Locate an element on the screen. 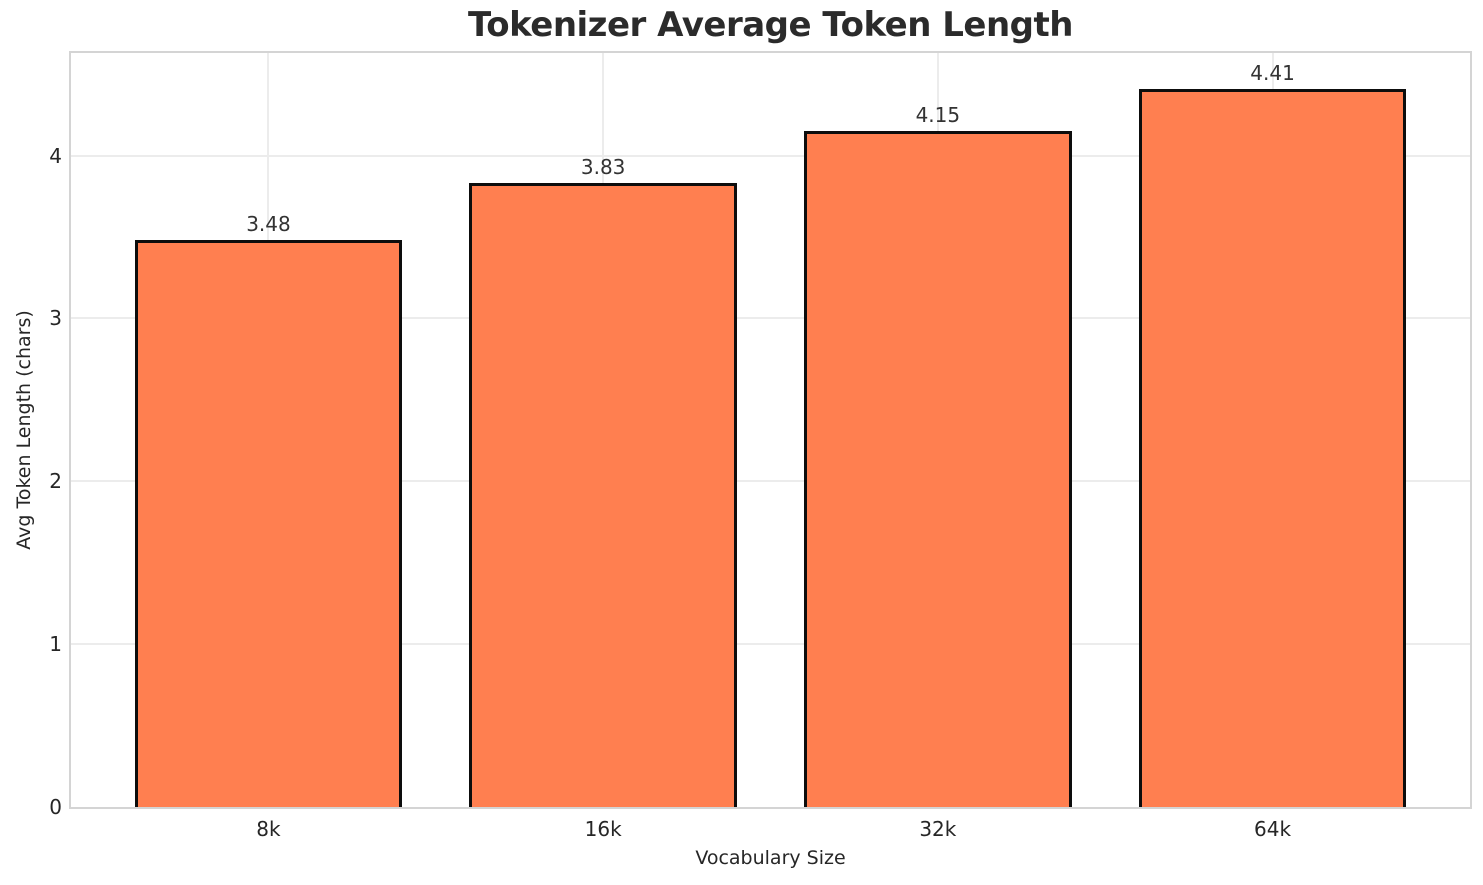  bar-32k is located at coordinates (937, 469).